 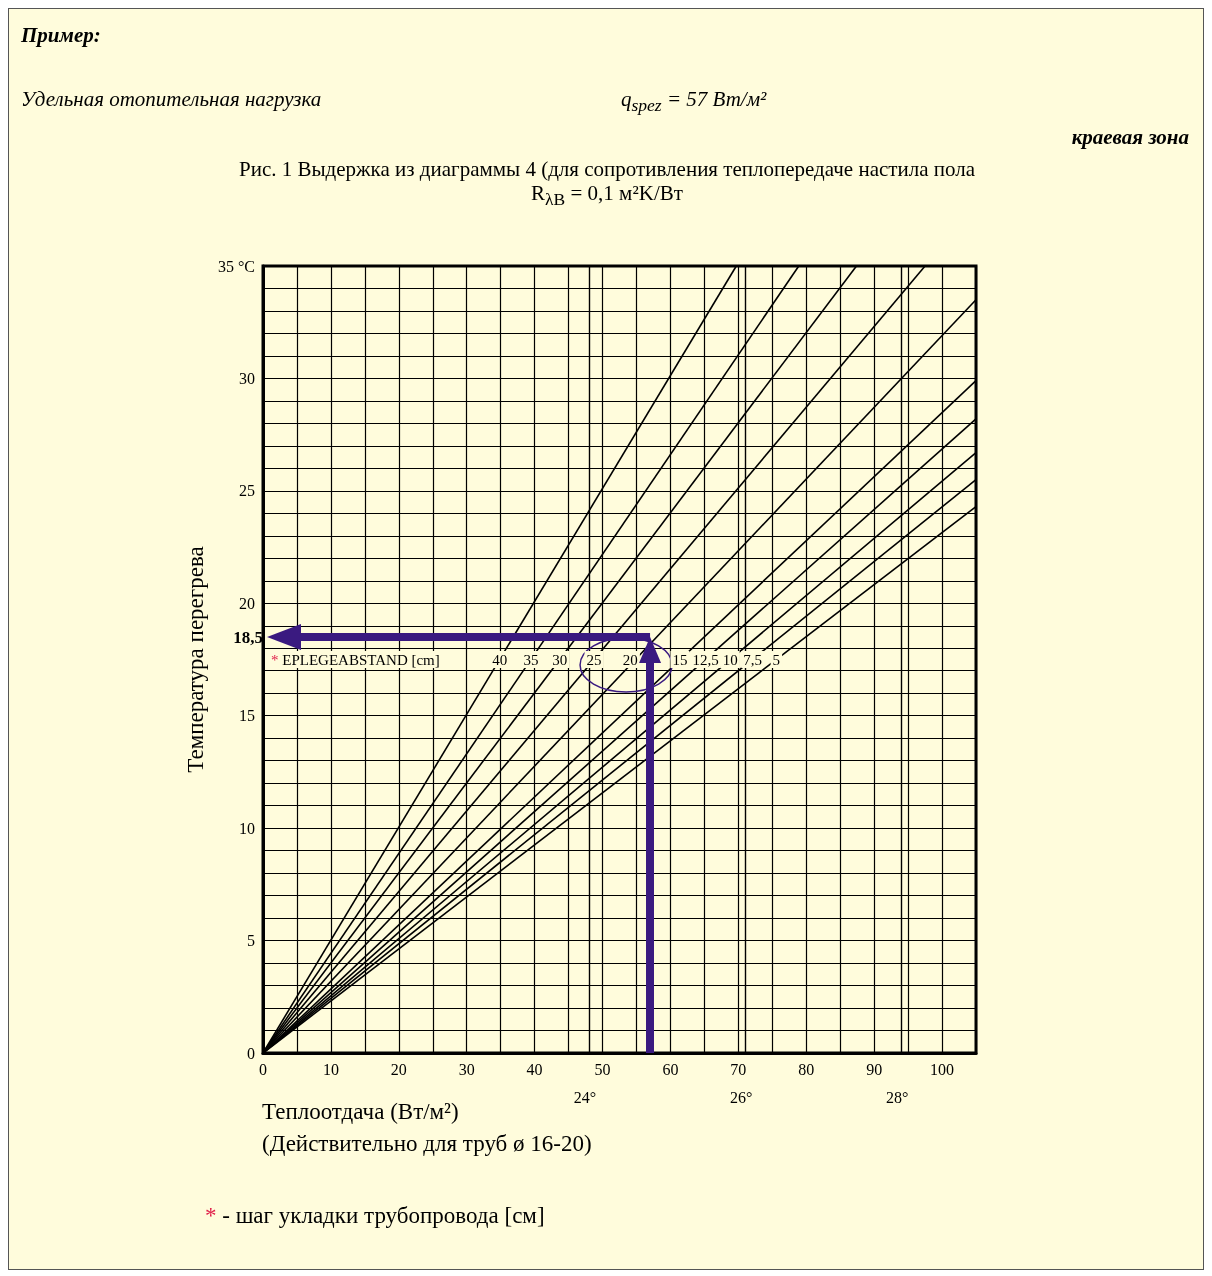 I want to click on text: краевая зона, so click(x=1130, y=137).